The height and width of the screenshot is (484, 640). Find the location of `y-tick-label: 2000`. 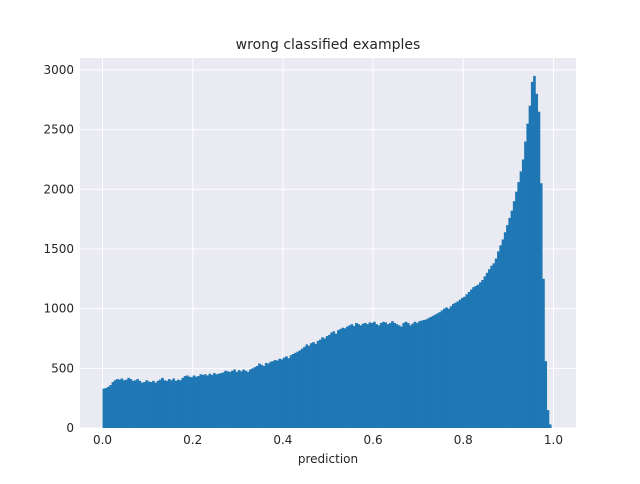

y-tick-label: 2000 is located at coordinates (58, 189).